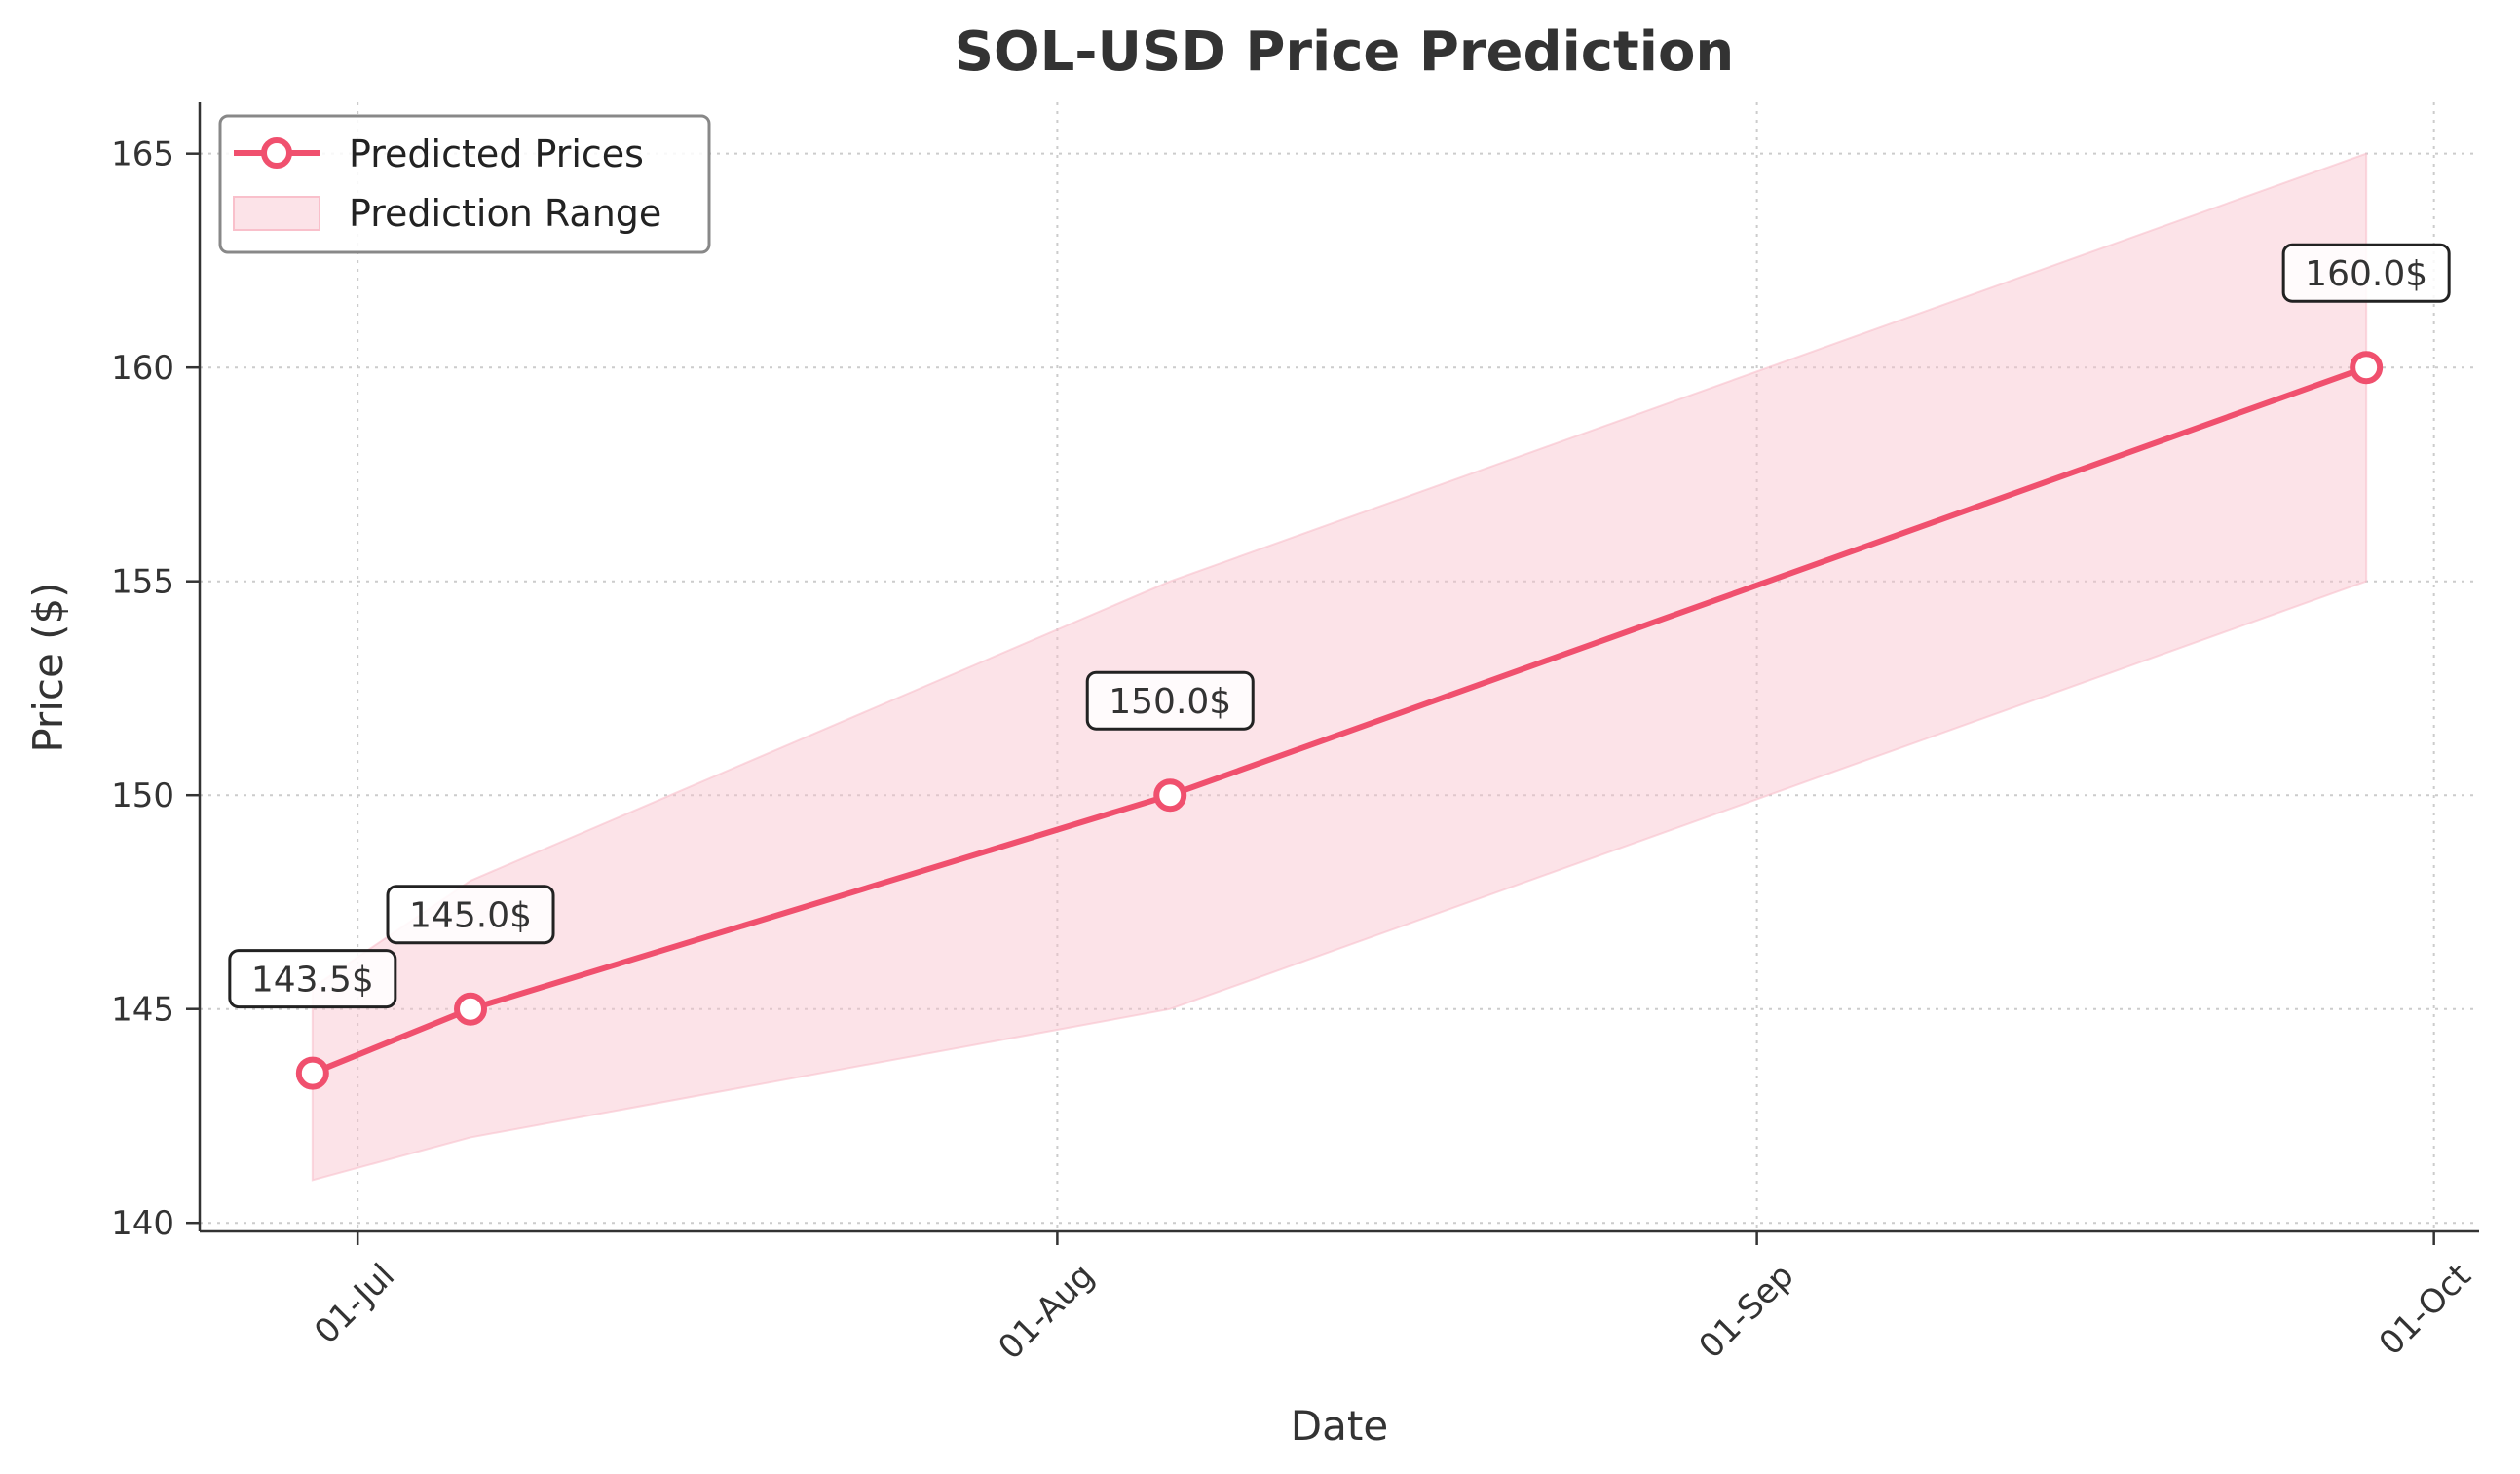  What do you see at coordinates (496, 153) in the screenshot?
I see `legend-label-predicted-prices: Predicted Prices` at bounding box center [496, 153].